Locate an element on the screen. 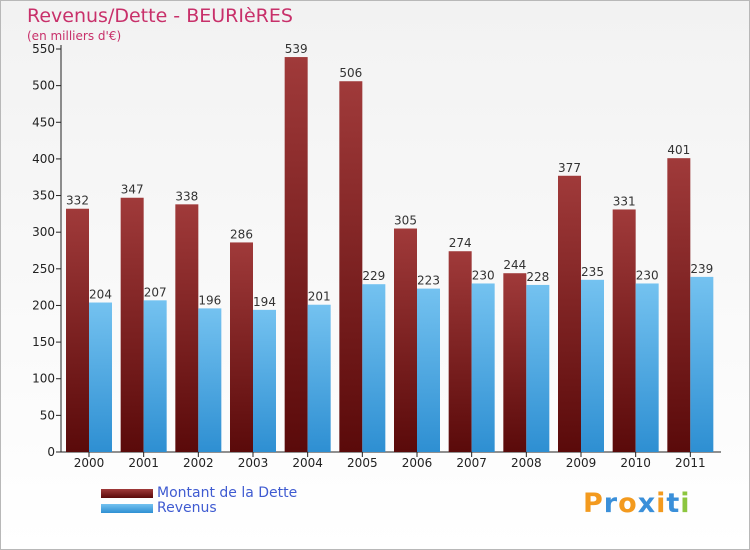  x-tick-label: 2010 is located at coordinates (635, 463).